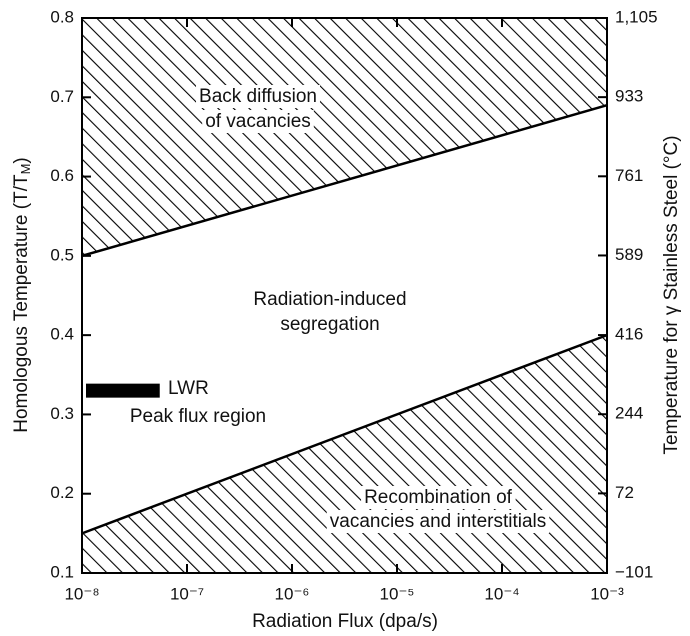 The height and width of the screenshot is (636, 690). I want to click on y-tick-label: 0.2, so click(62, 492).